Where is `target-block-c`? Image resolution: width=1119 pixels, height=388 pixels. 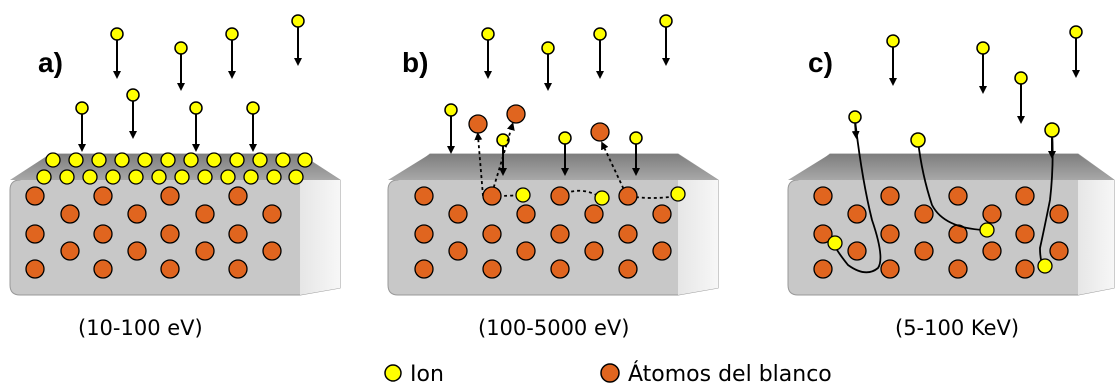 target-block-c is located at coordinates (951, 224).